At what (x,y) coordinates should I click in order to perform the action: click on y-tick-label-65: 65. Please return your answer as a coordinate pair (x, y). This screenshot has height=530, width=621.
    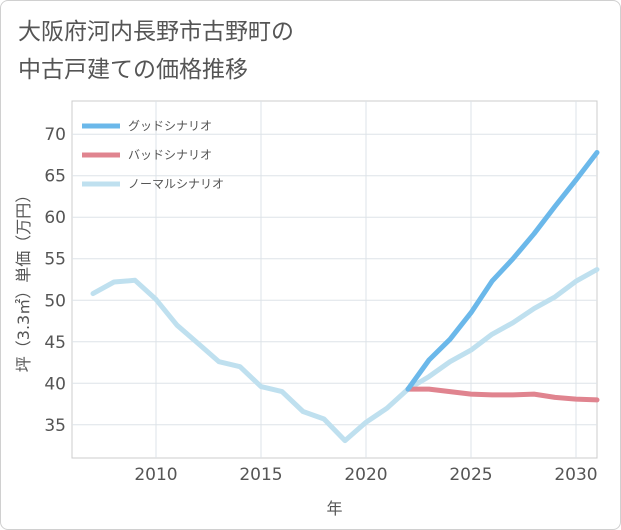
    Looking at the image, I should click on (55, 177).